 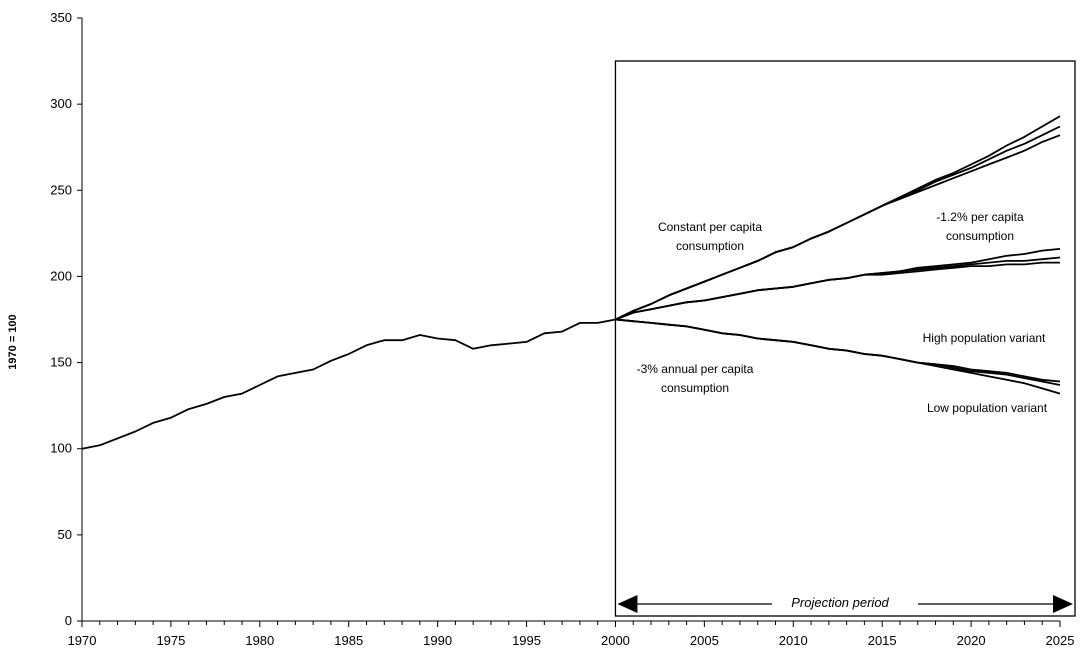 I want to click on annotation-minus12-line1: -1.2% per capita, so click(x=980, y=217).